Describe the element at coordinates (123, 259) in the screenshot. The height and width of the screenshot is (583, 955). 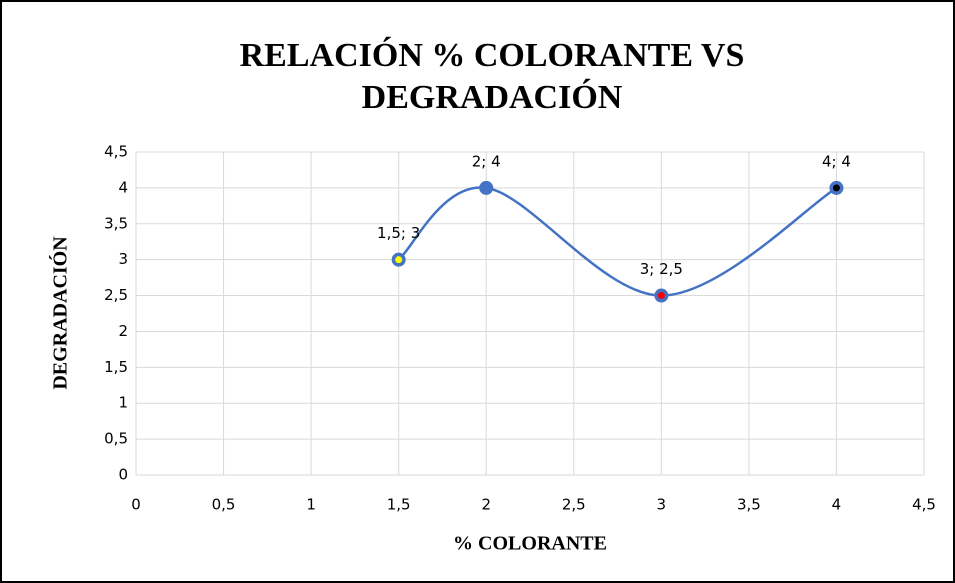
I see `y-tick-label: 3` at that location.